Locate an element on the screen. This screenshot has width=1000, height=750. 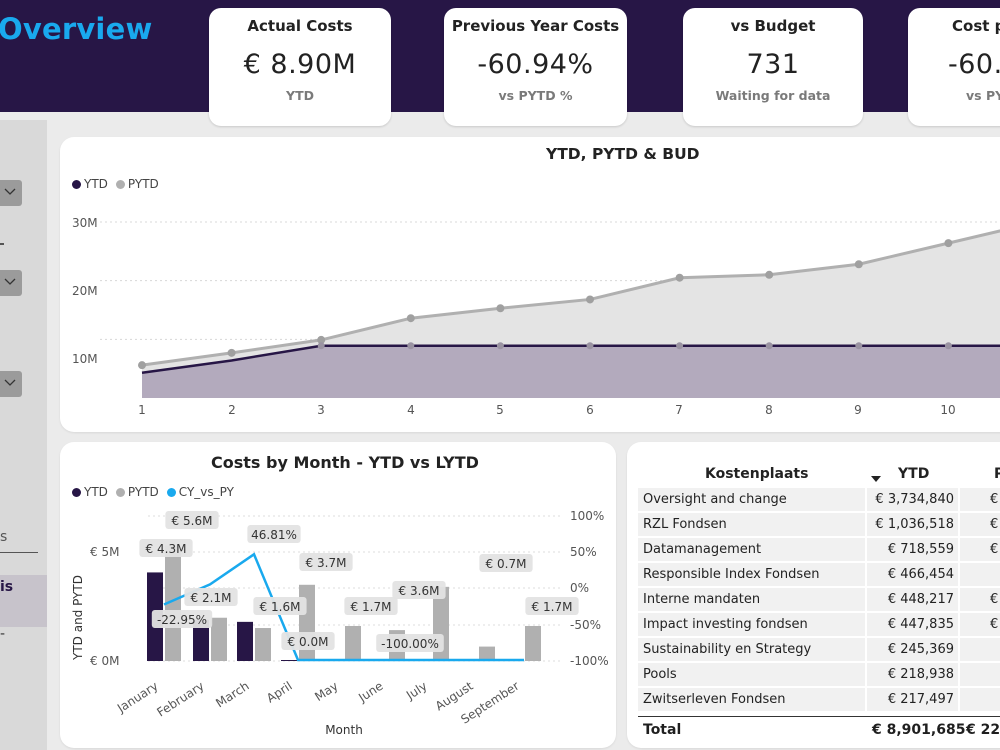
column-header-ytd: YTD is located at coordinates (914, 474).